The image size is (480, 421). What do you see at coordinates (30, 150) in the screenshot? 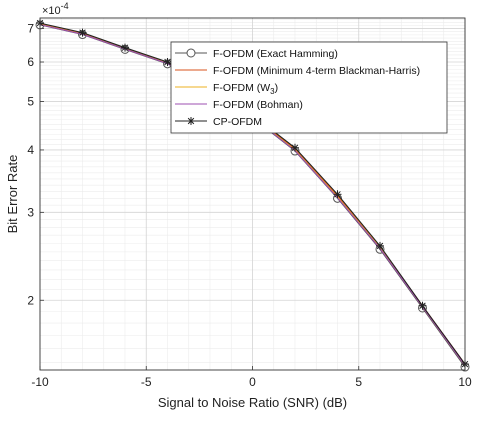
I see `y-tick-label: 4` at bounding box center [30, 150].